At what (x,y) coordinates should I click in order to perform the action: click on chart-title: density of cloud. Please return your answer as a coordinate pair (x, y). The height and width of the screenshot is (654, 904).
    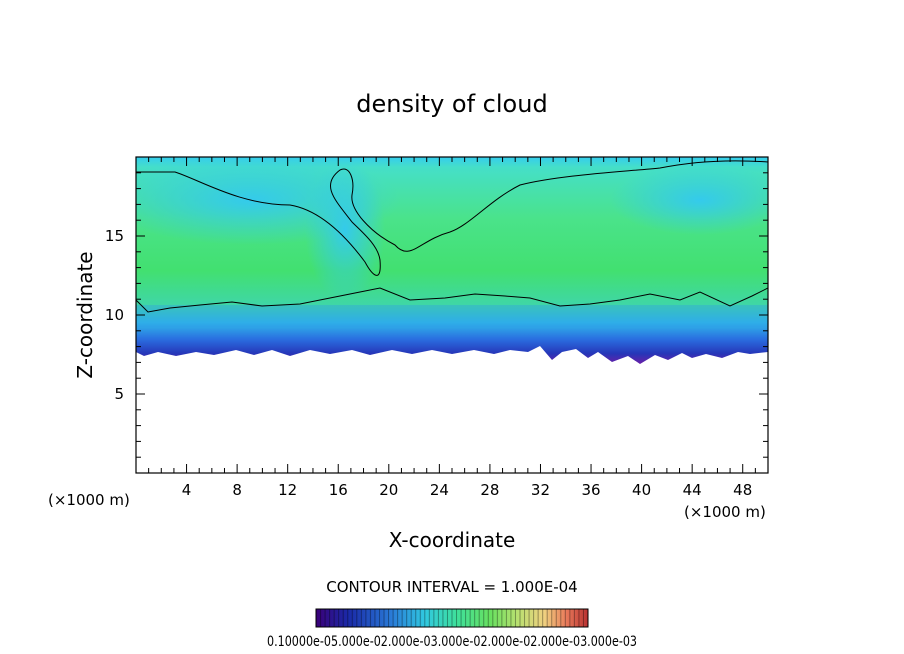
    Looking at the image, I should click on (451, 104).